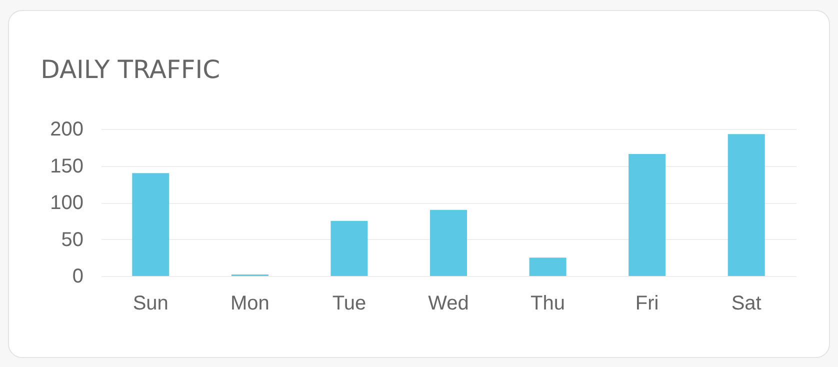  I want to click on chart-title: DAILY TRAFFIC, so click(130, 69).